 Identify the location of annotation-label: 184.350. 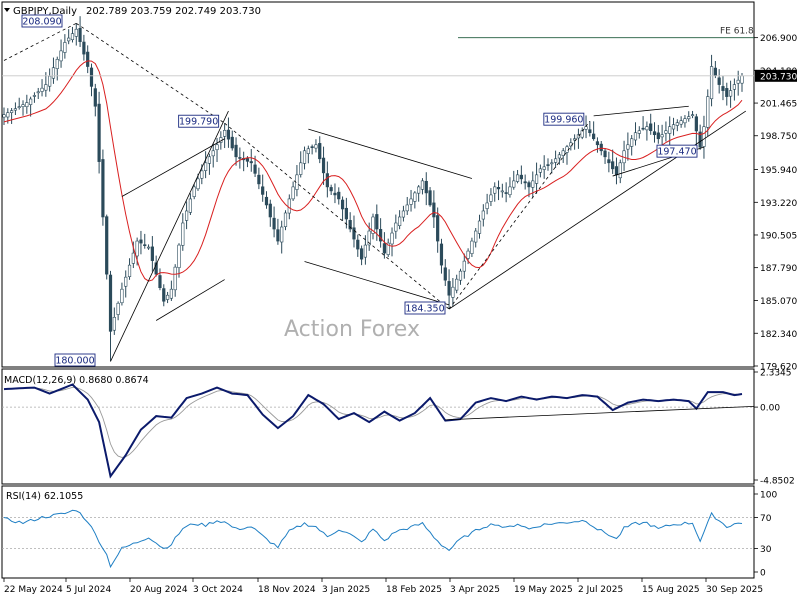
(424, 309).